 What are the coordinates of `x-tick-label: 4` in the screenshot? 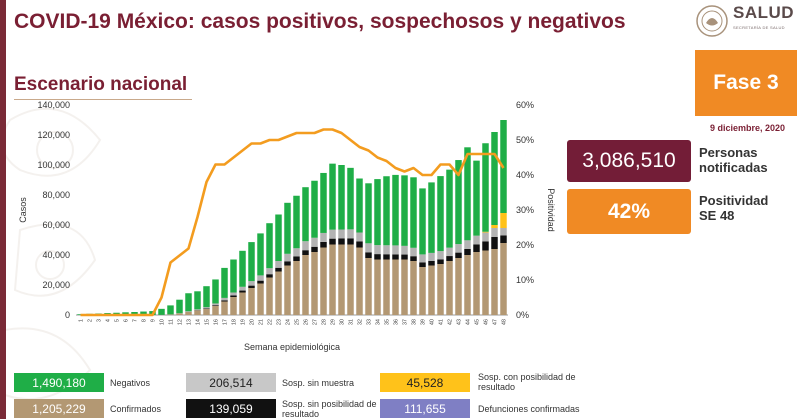 It's located at (109, 320).